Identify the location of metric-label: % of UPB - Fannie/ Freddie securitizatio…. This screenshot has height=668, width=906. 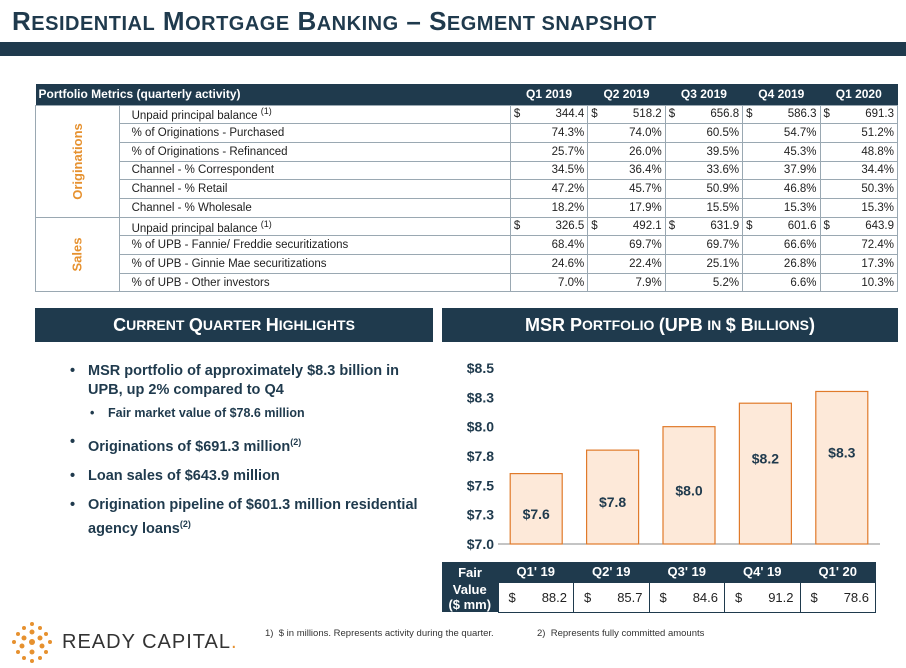
(314, 245).